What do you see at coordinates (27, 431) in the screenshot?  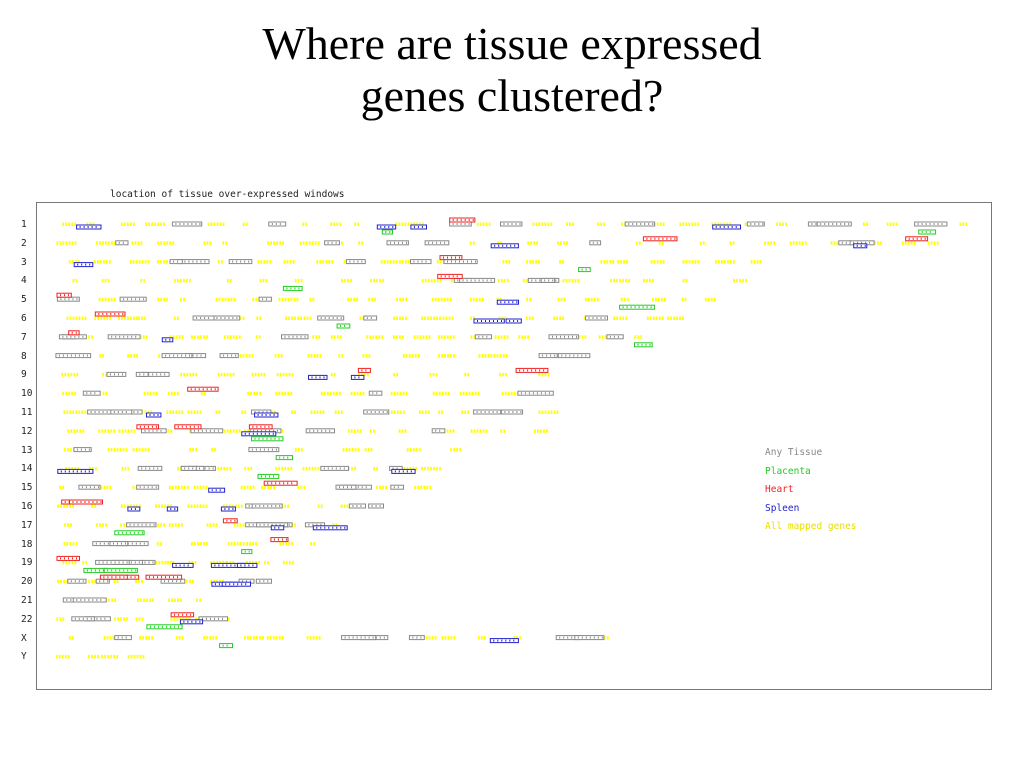 I see `chromosome-label-12: 12` at bounding box center [27, 431].